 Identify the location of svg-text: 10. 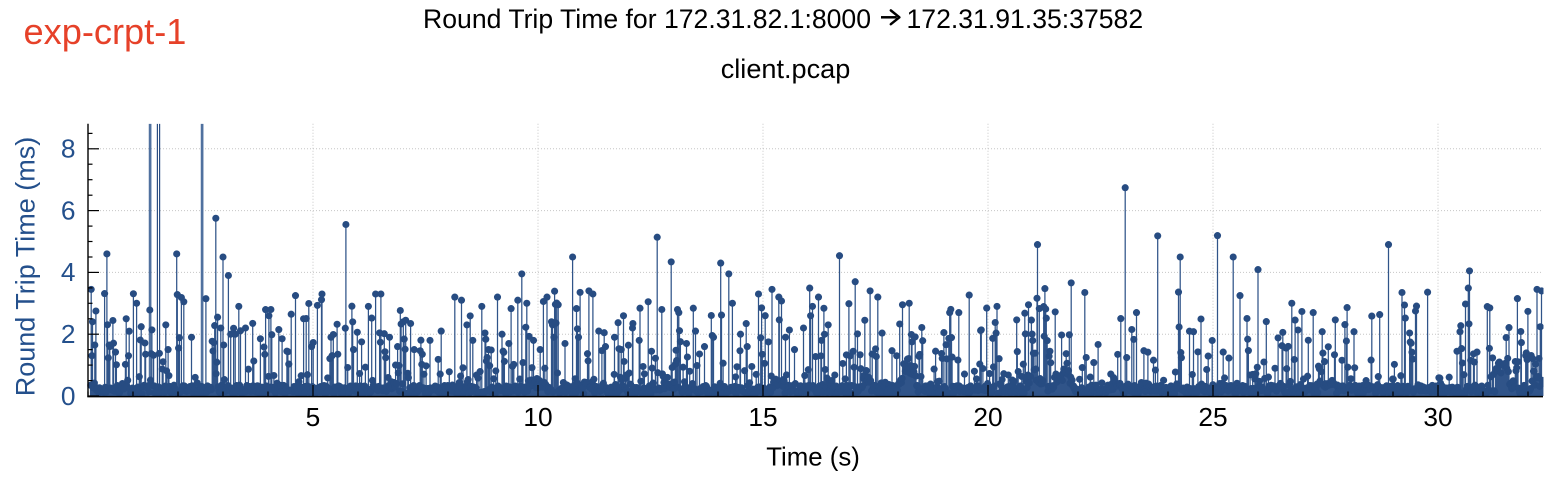
(537, 417).